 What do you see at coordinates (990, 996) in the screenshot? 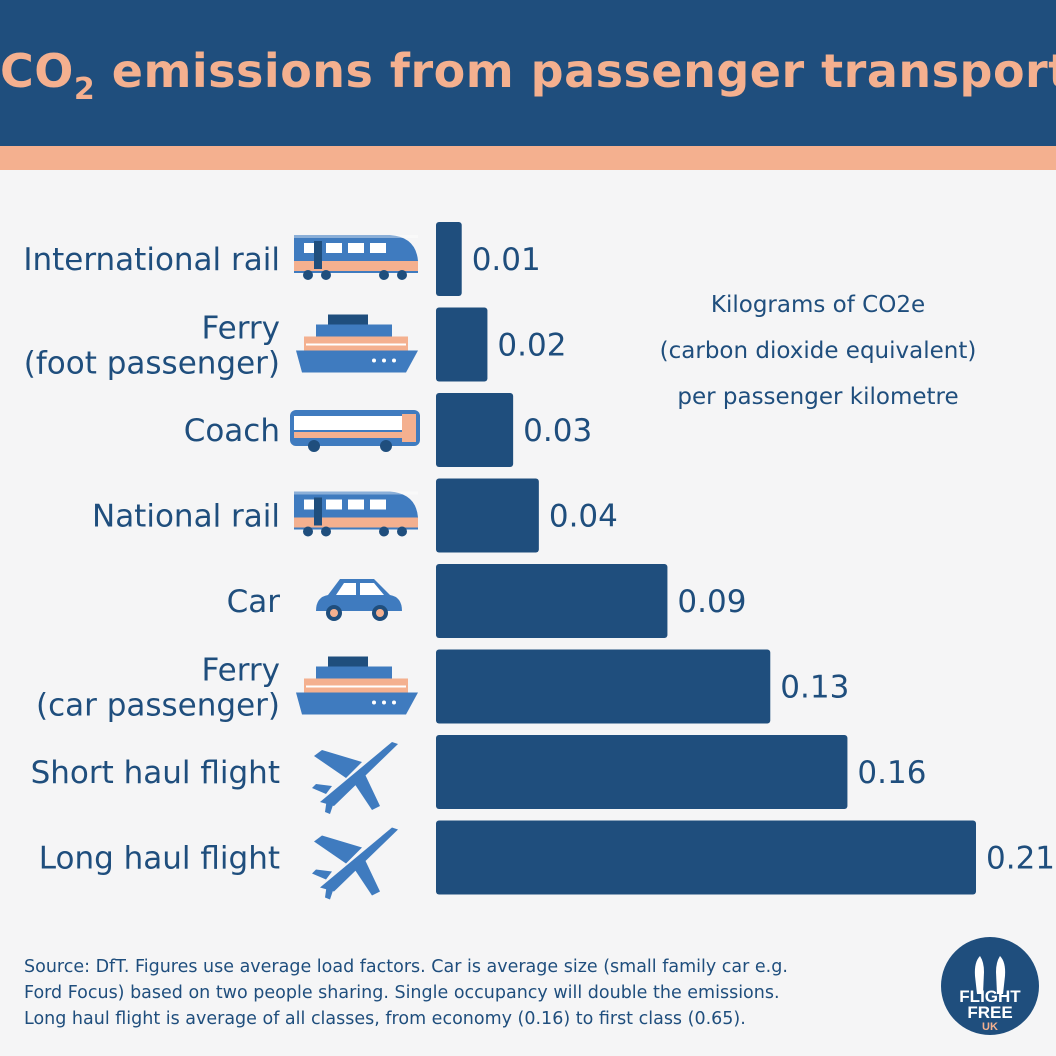
I see `svg-text: FLIGHT` at bounding box center [990, 996].